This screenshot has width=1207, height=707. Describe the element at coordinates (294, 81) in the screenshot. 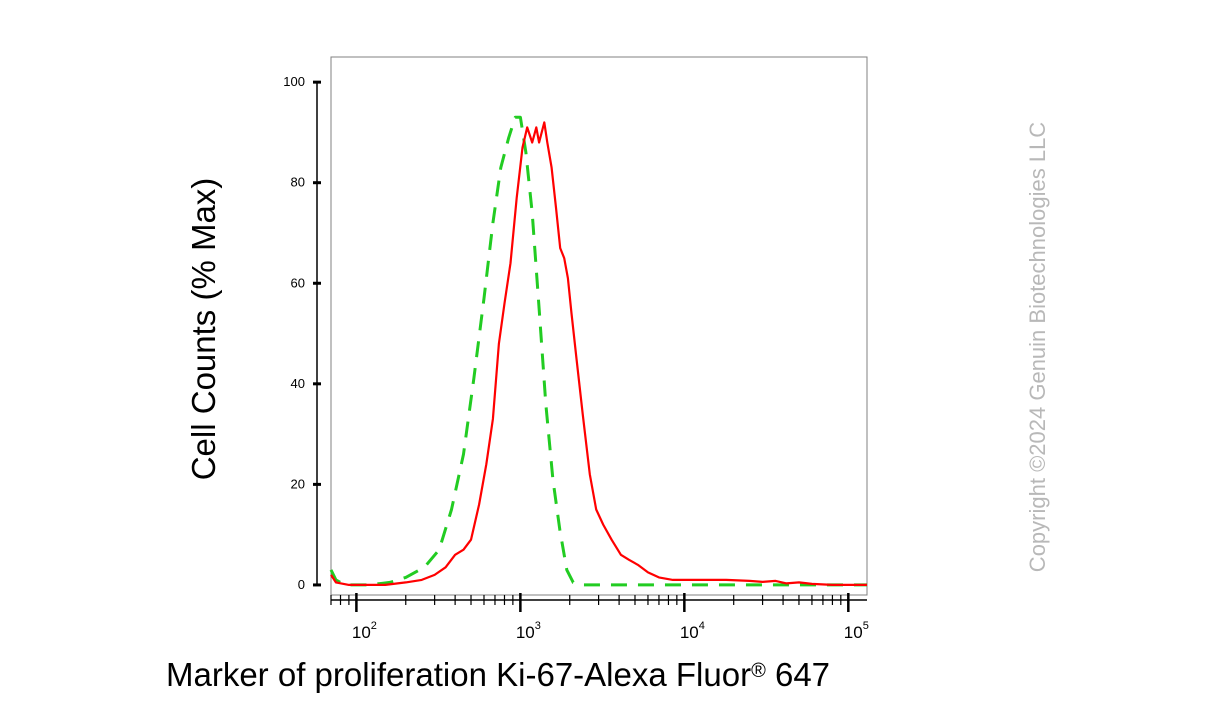

I see `y-tick-label: 100` at that location.